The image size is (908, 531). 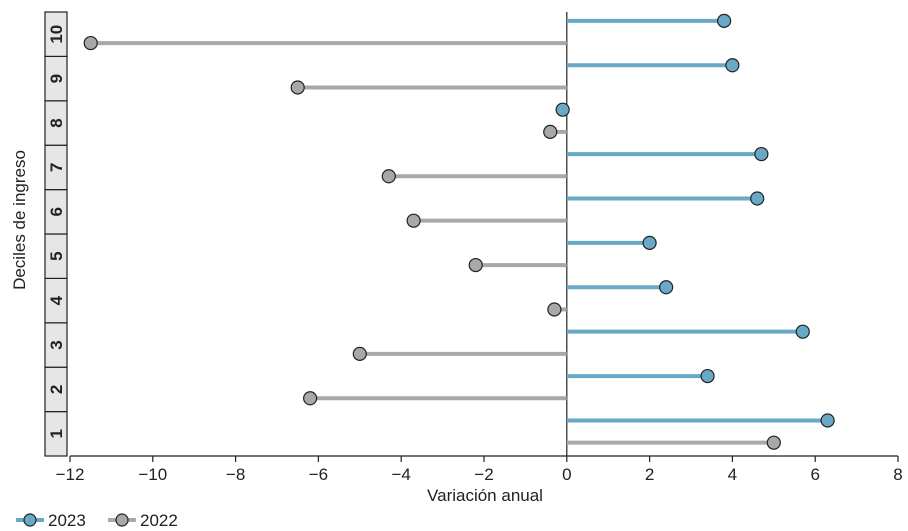 I want to click on y-tick-label: 1, so click(x=56, y=433).